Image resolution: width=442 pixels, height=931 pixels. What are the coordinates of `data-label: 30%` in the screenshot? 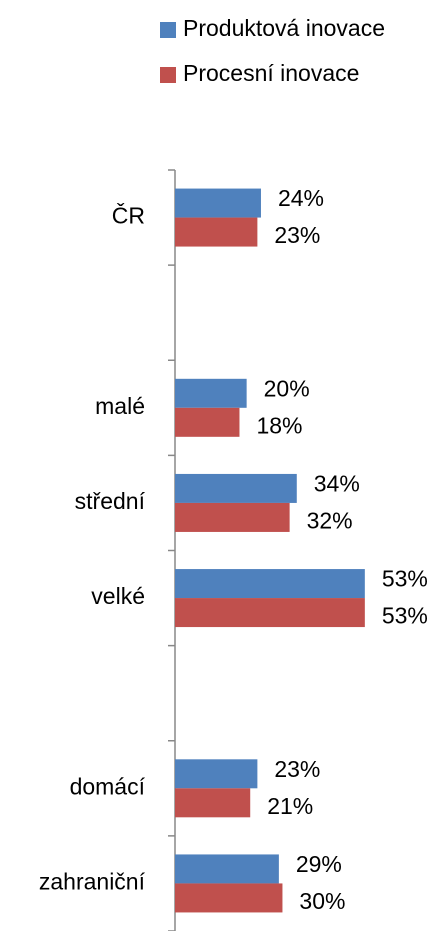 It's located at (322, 901).